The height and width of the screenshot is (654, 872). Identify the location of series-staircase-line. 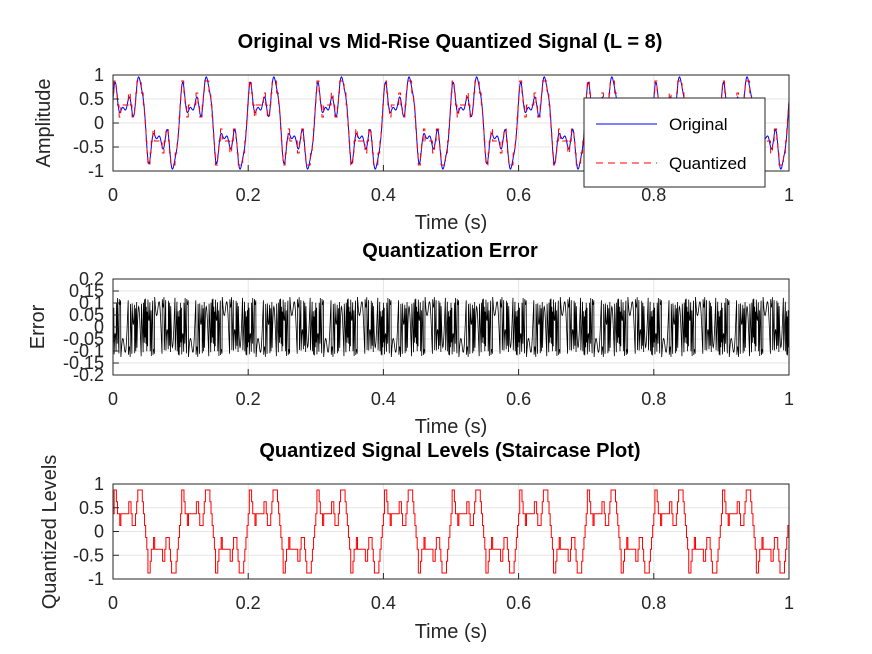
(451, 531).